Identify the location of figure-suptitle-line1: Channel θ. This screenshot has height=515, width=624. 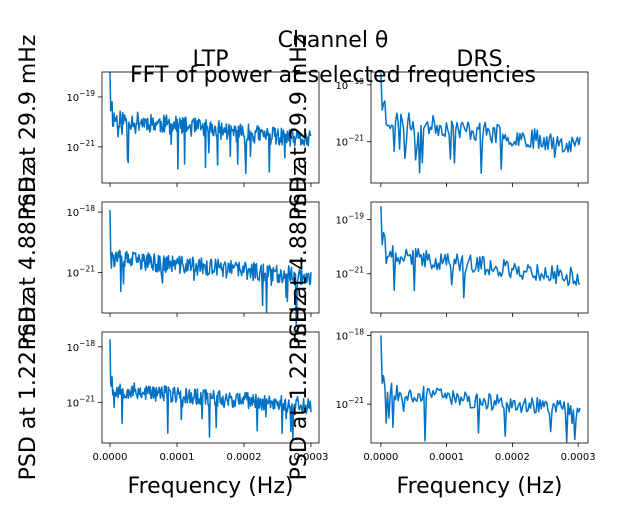
(333, 40).